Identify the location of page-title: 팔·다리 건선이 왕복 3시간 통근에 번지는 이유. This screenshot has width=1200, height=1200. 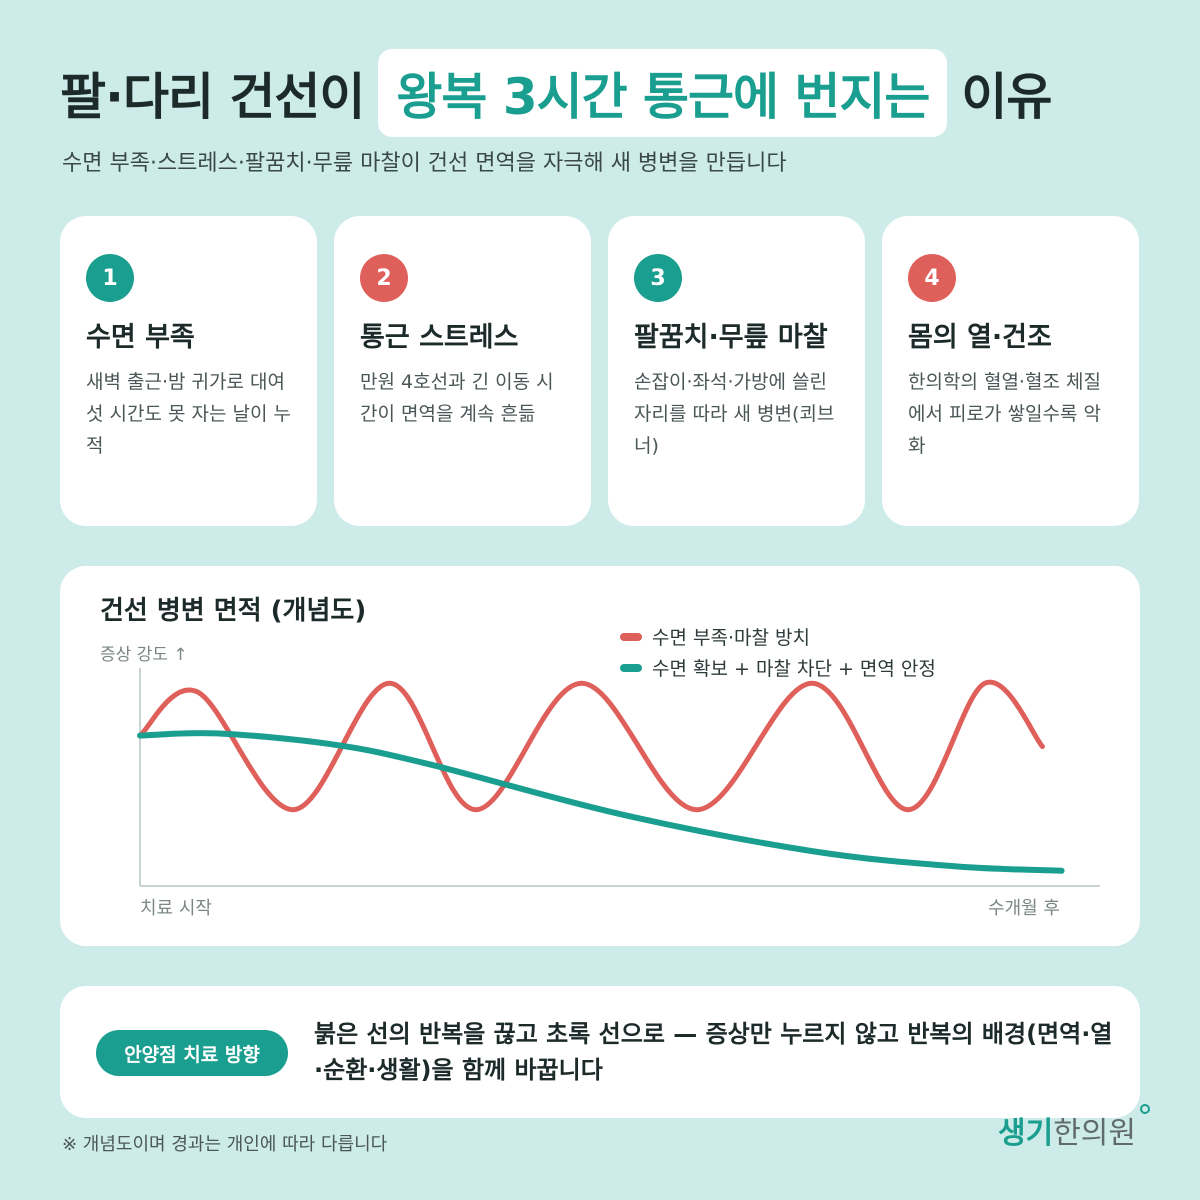
(605, 93).